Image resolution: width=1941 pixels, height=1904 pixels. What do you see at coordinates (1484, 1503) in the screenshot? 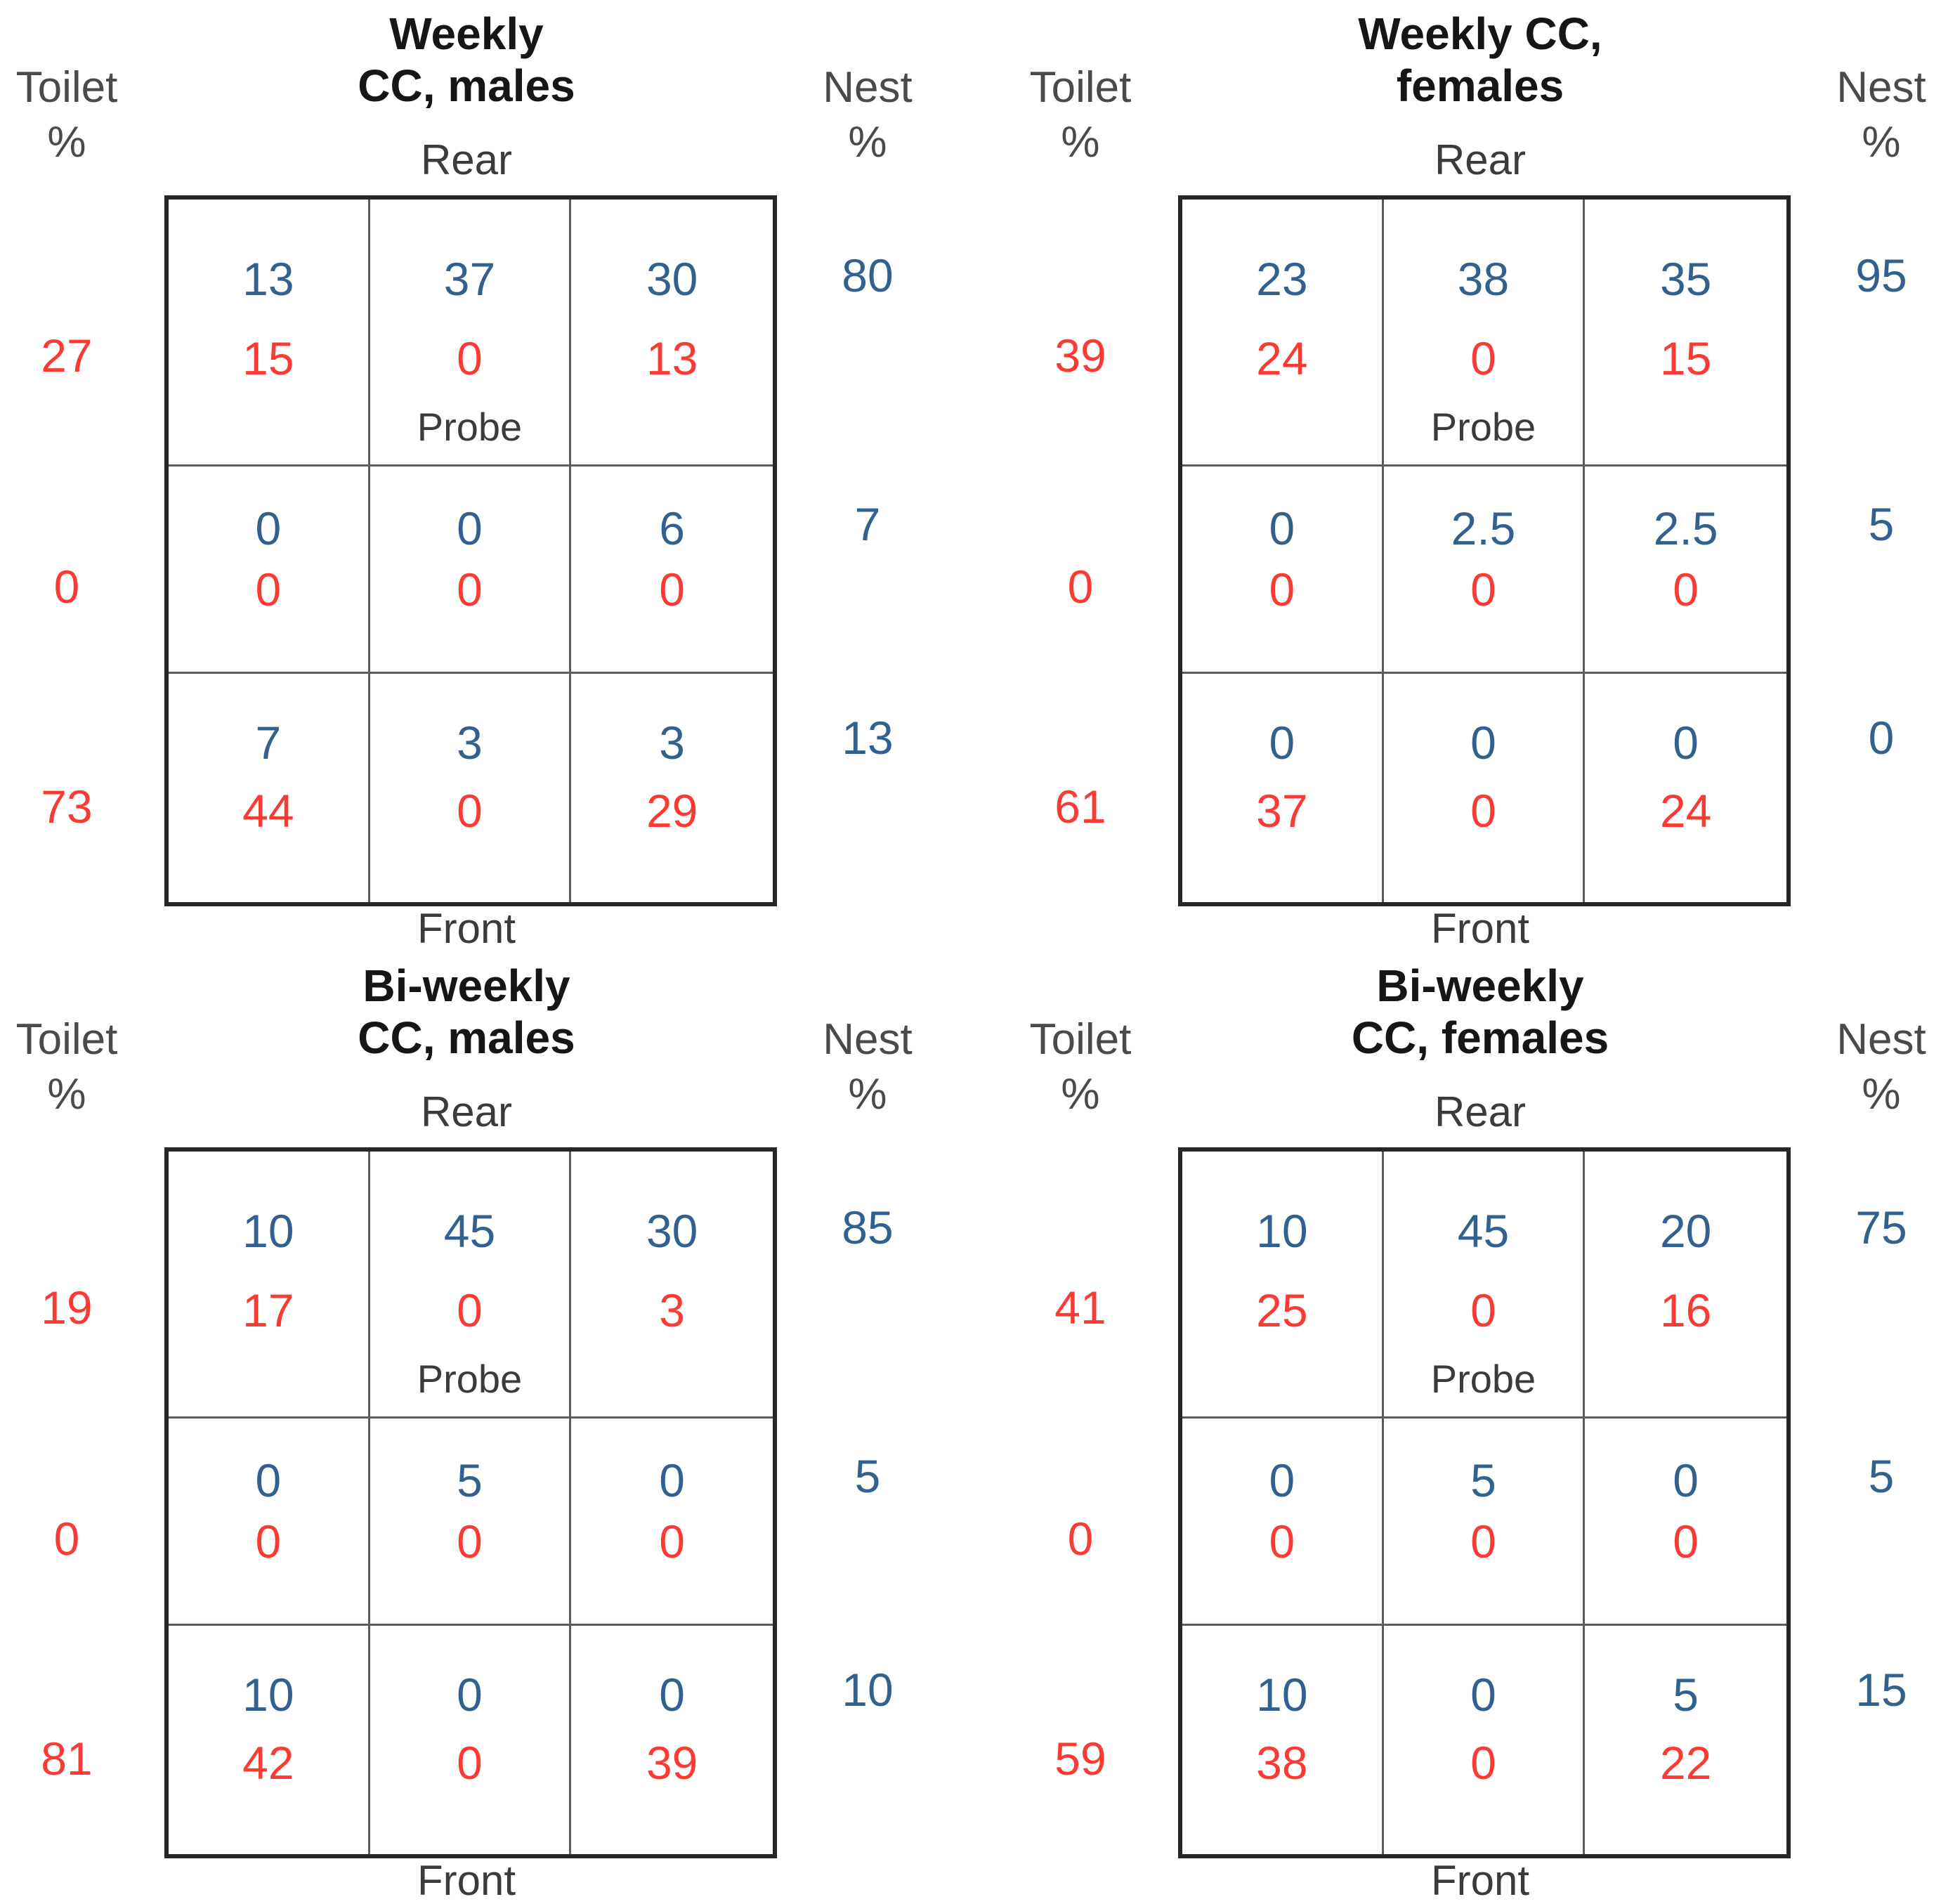
I see `grid: 10 25 45 0 Probe 20 16 0 0 5 0 0 0 10 38 0 0 5 22` at bounding box center [1484, 1503].